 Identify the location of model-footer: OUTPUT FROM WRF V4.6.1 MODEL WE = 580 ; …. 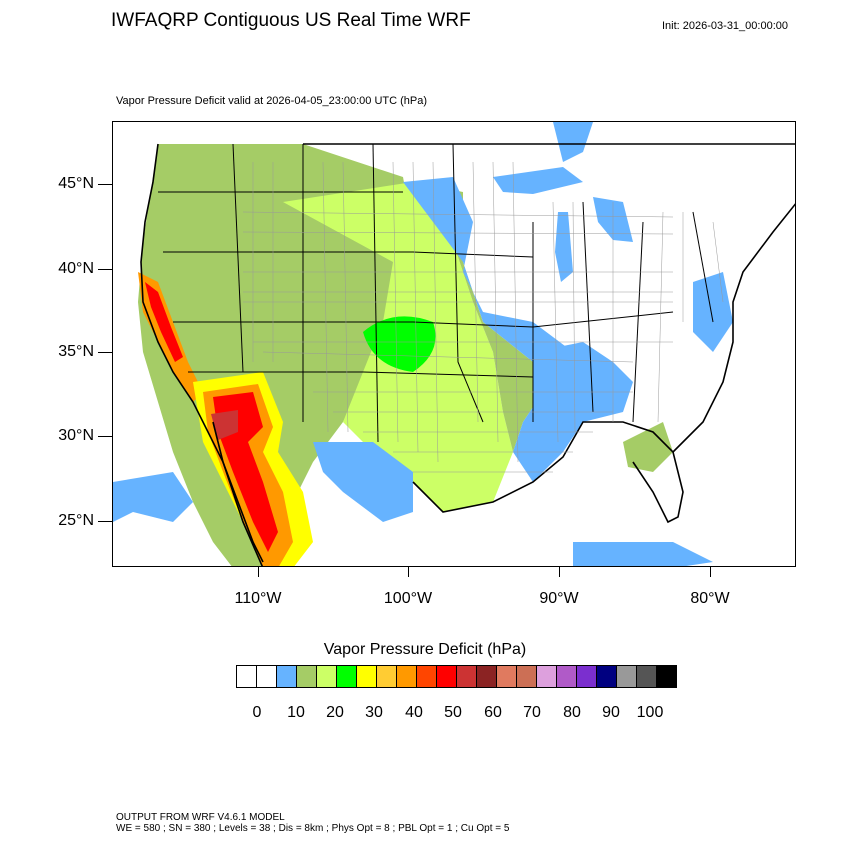
(312, 823).